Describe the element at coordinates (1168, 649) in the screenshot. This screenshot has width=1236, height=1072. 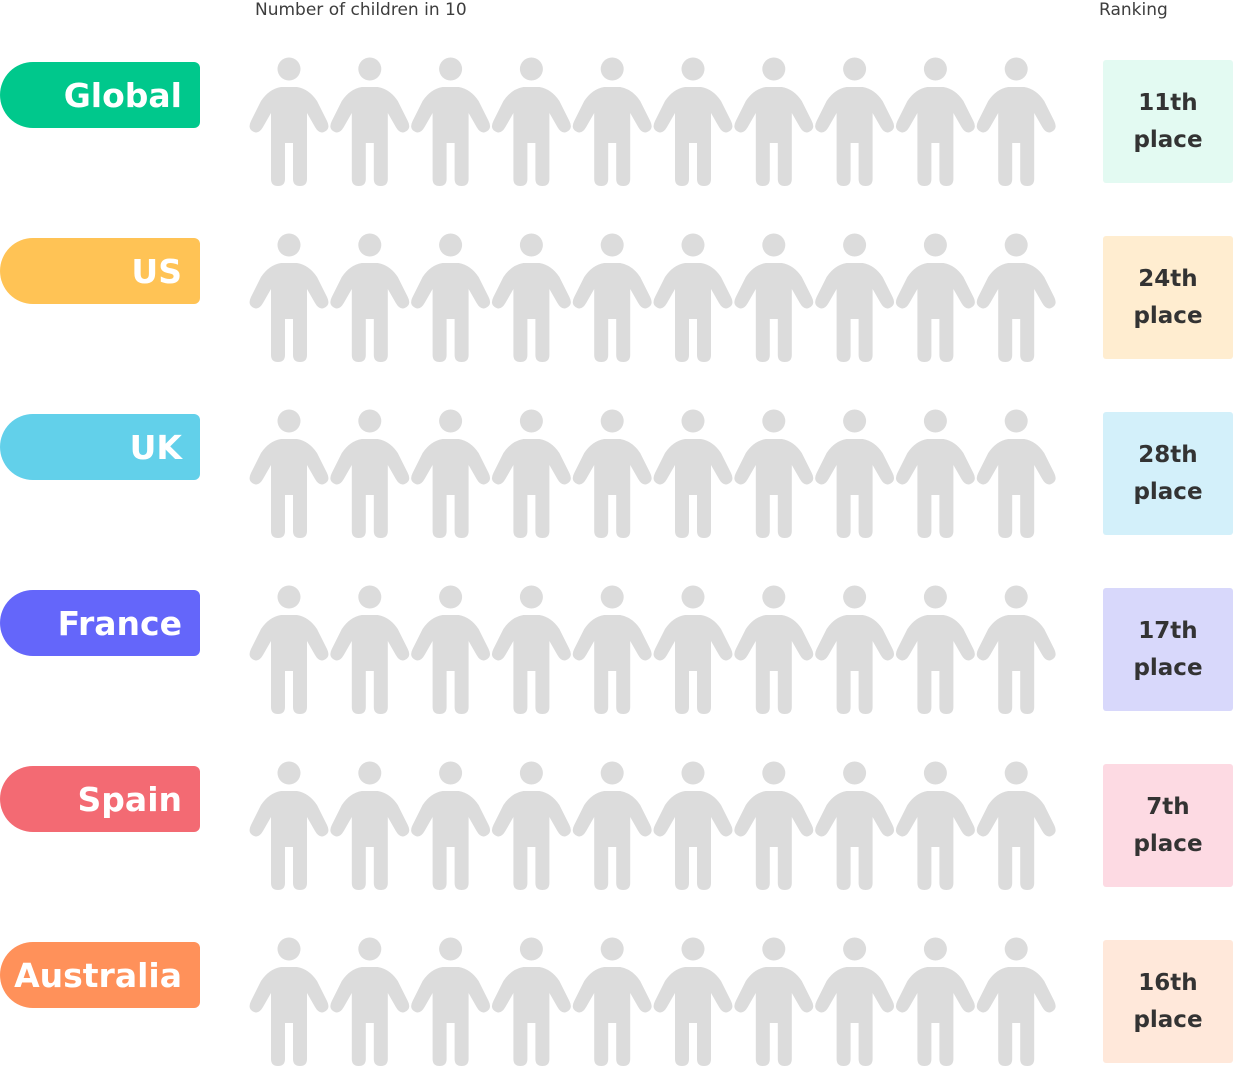
I see `ranking-france: 17th place` at that location.